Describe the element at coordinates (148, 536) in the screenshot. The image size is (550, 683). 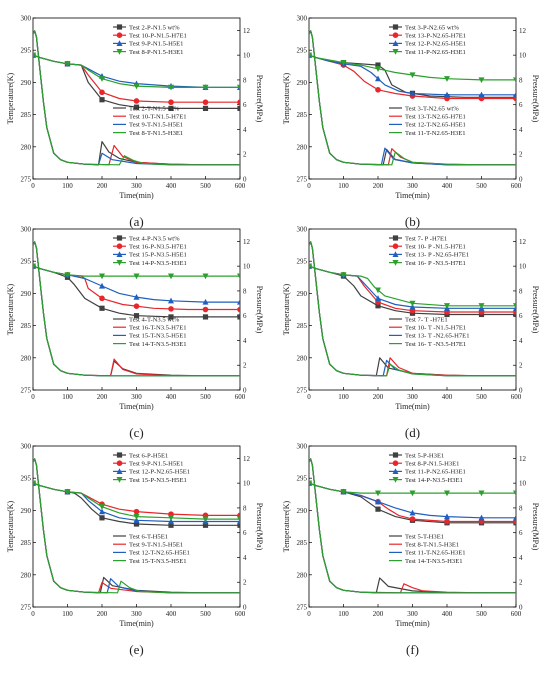
I see `legend-label: Test 6-T-H5E1` at that location.